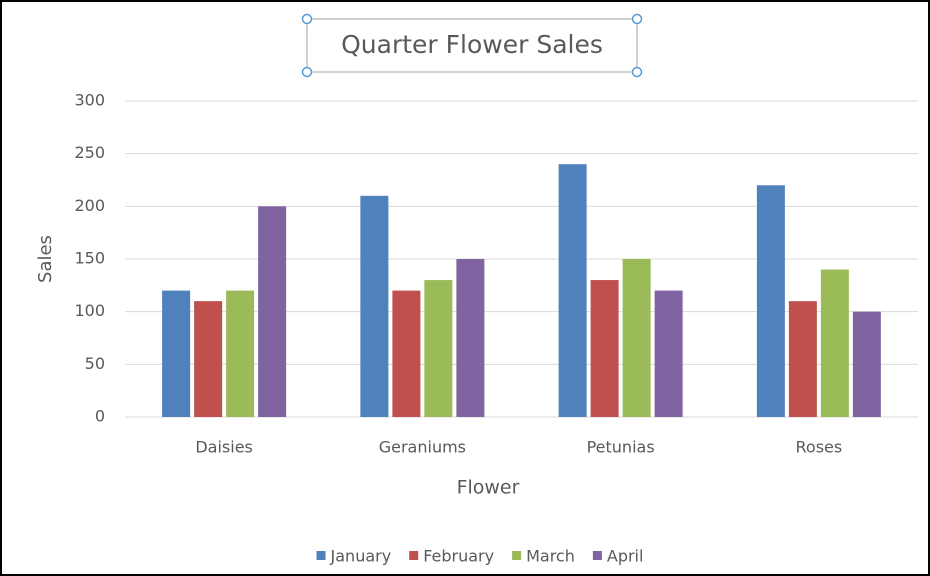 The height and width of the screenshot is (576, 930). Describe the element at coordinates (488, 488) in the screenshot. I see `x-axis-label: Flower` at that location.